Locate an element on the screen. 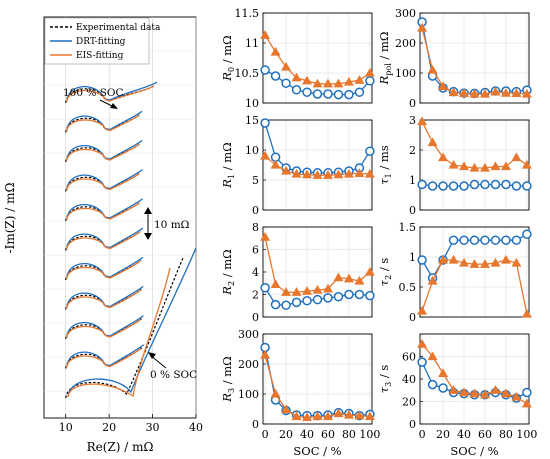 The height and width of the screenshot is (459, 550). panel-ytick-label: 6 is located at coordinates (255, 250).